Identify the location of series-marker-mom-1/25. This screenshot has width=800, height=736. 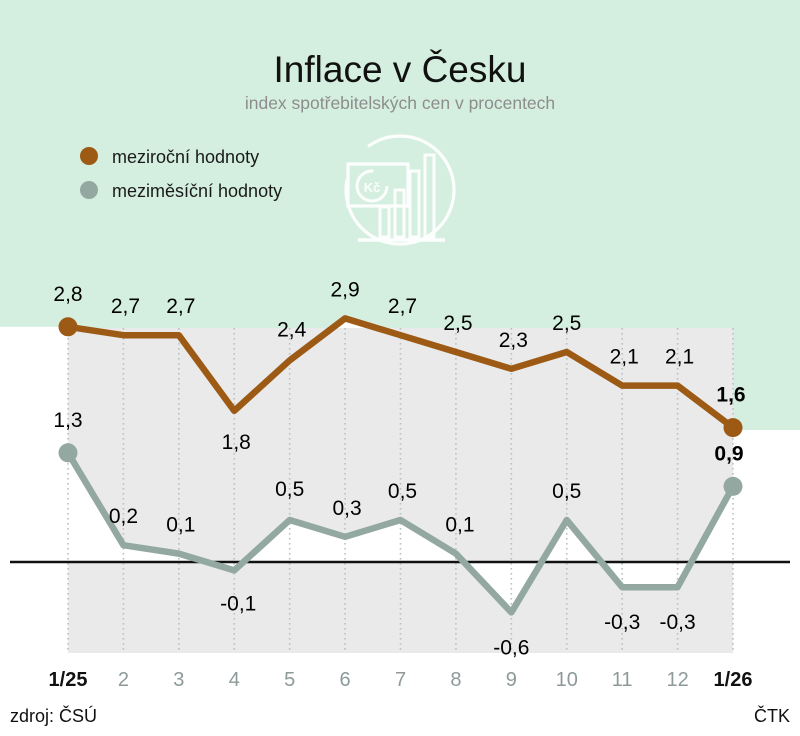
(68, 453).